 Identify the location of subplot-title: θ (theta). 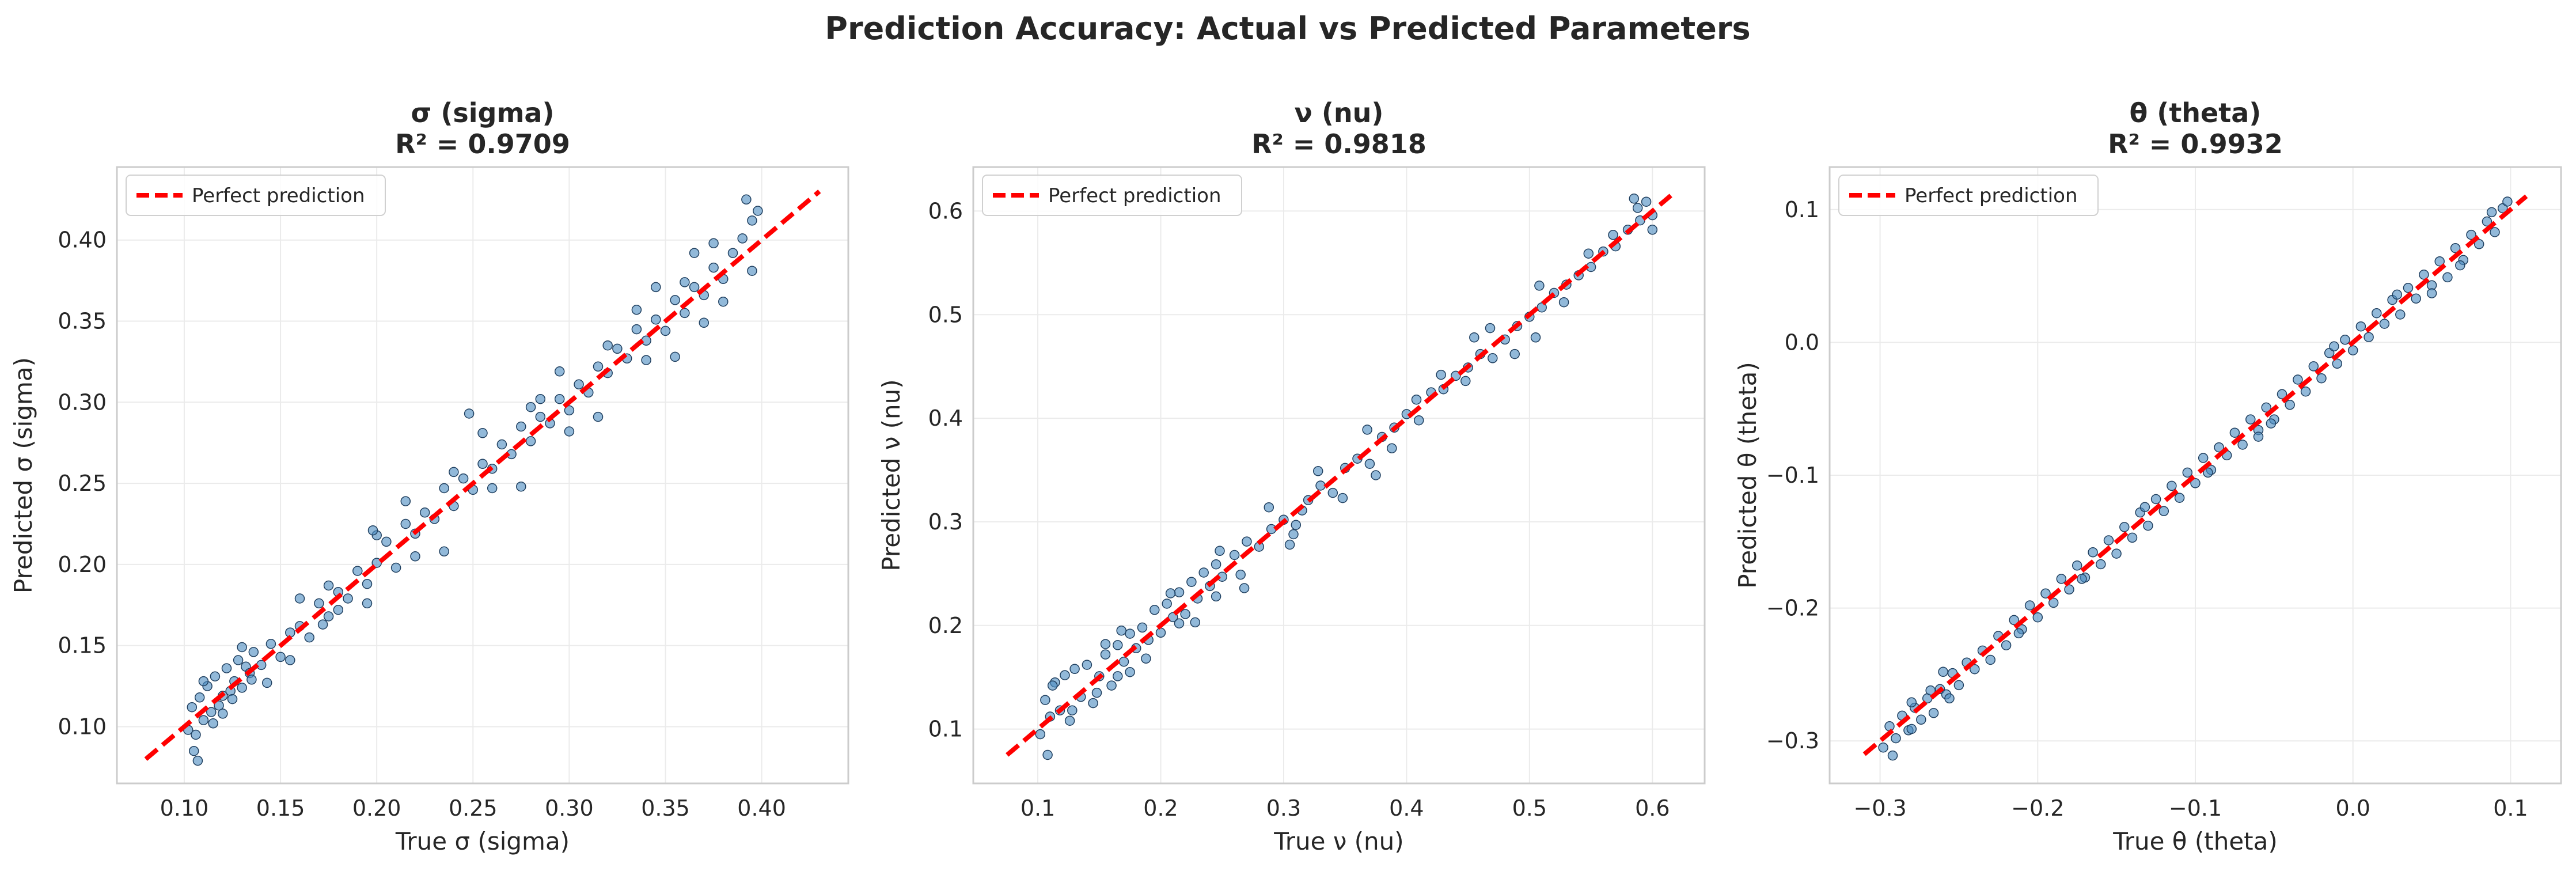
(2196, 112).